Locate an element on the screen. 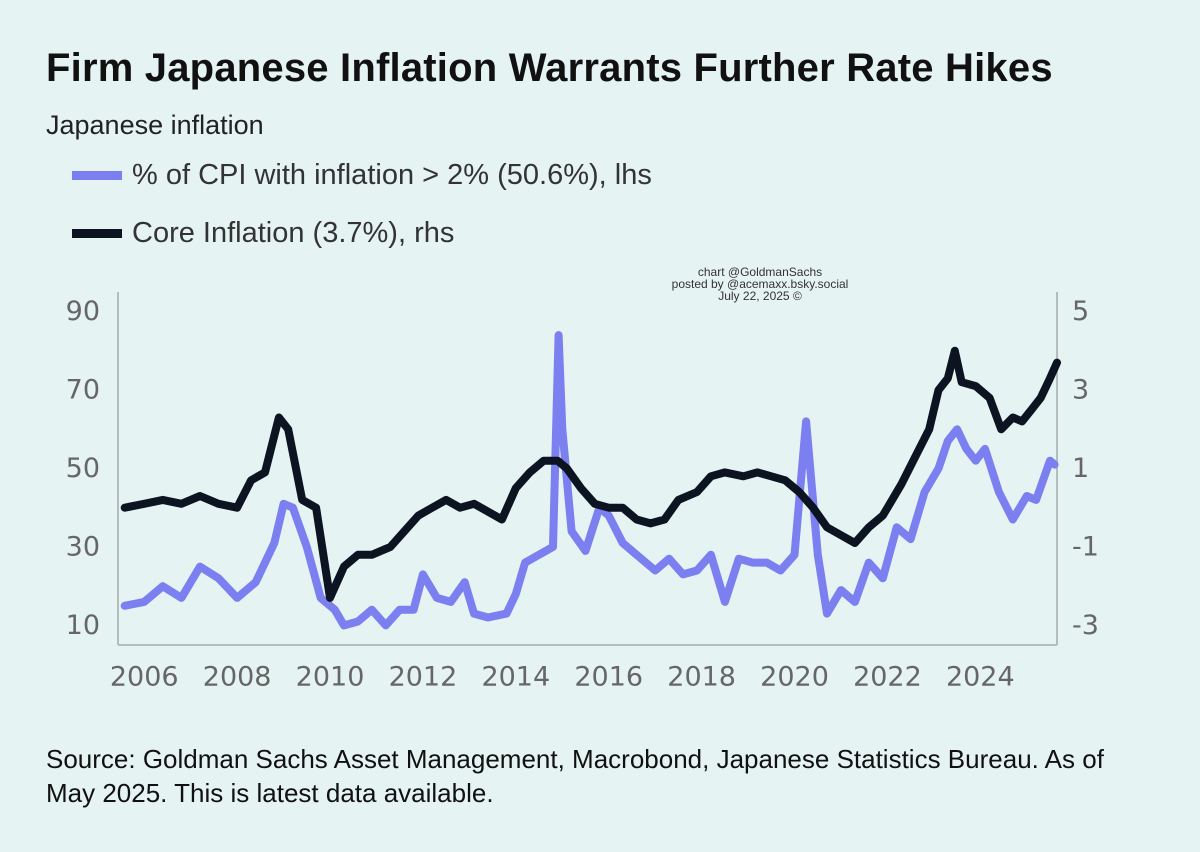 The image size is (1200, 852). legend-item-core-inflation: Core Inflation (3.7%), rhs is located at coordinates (263, 233).